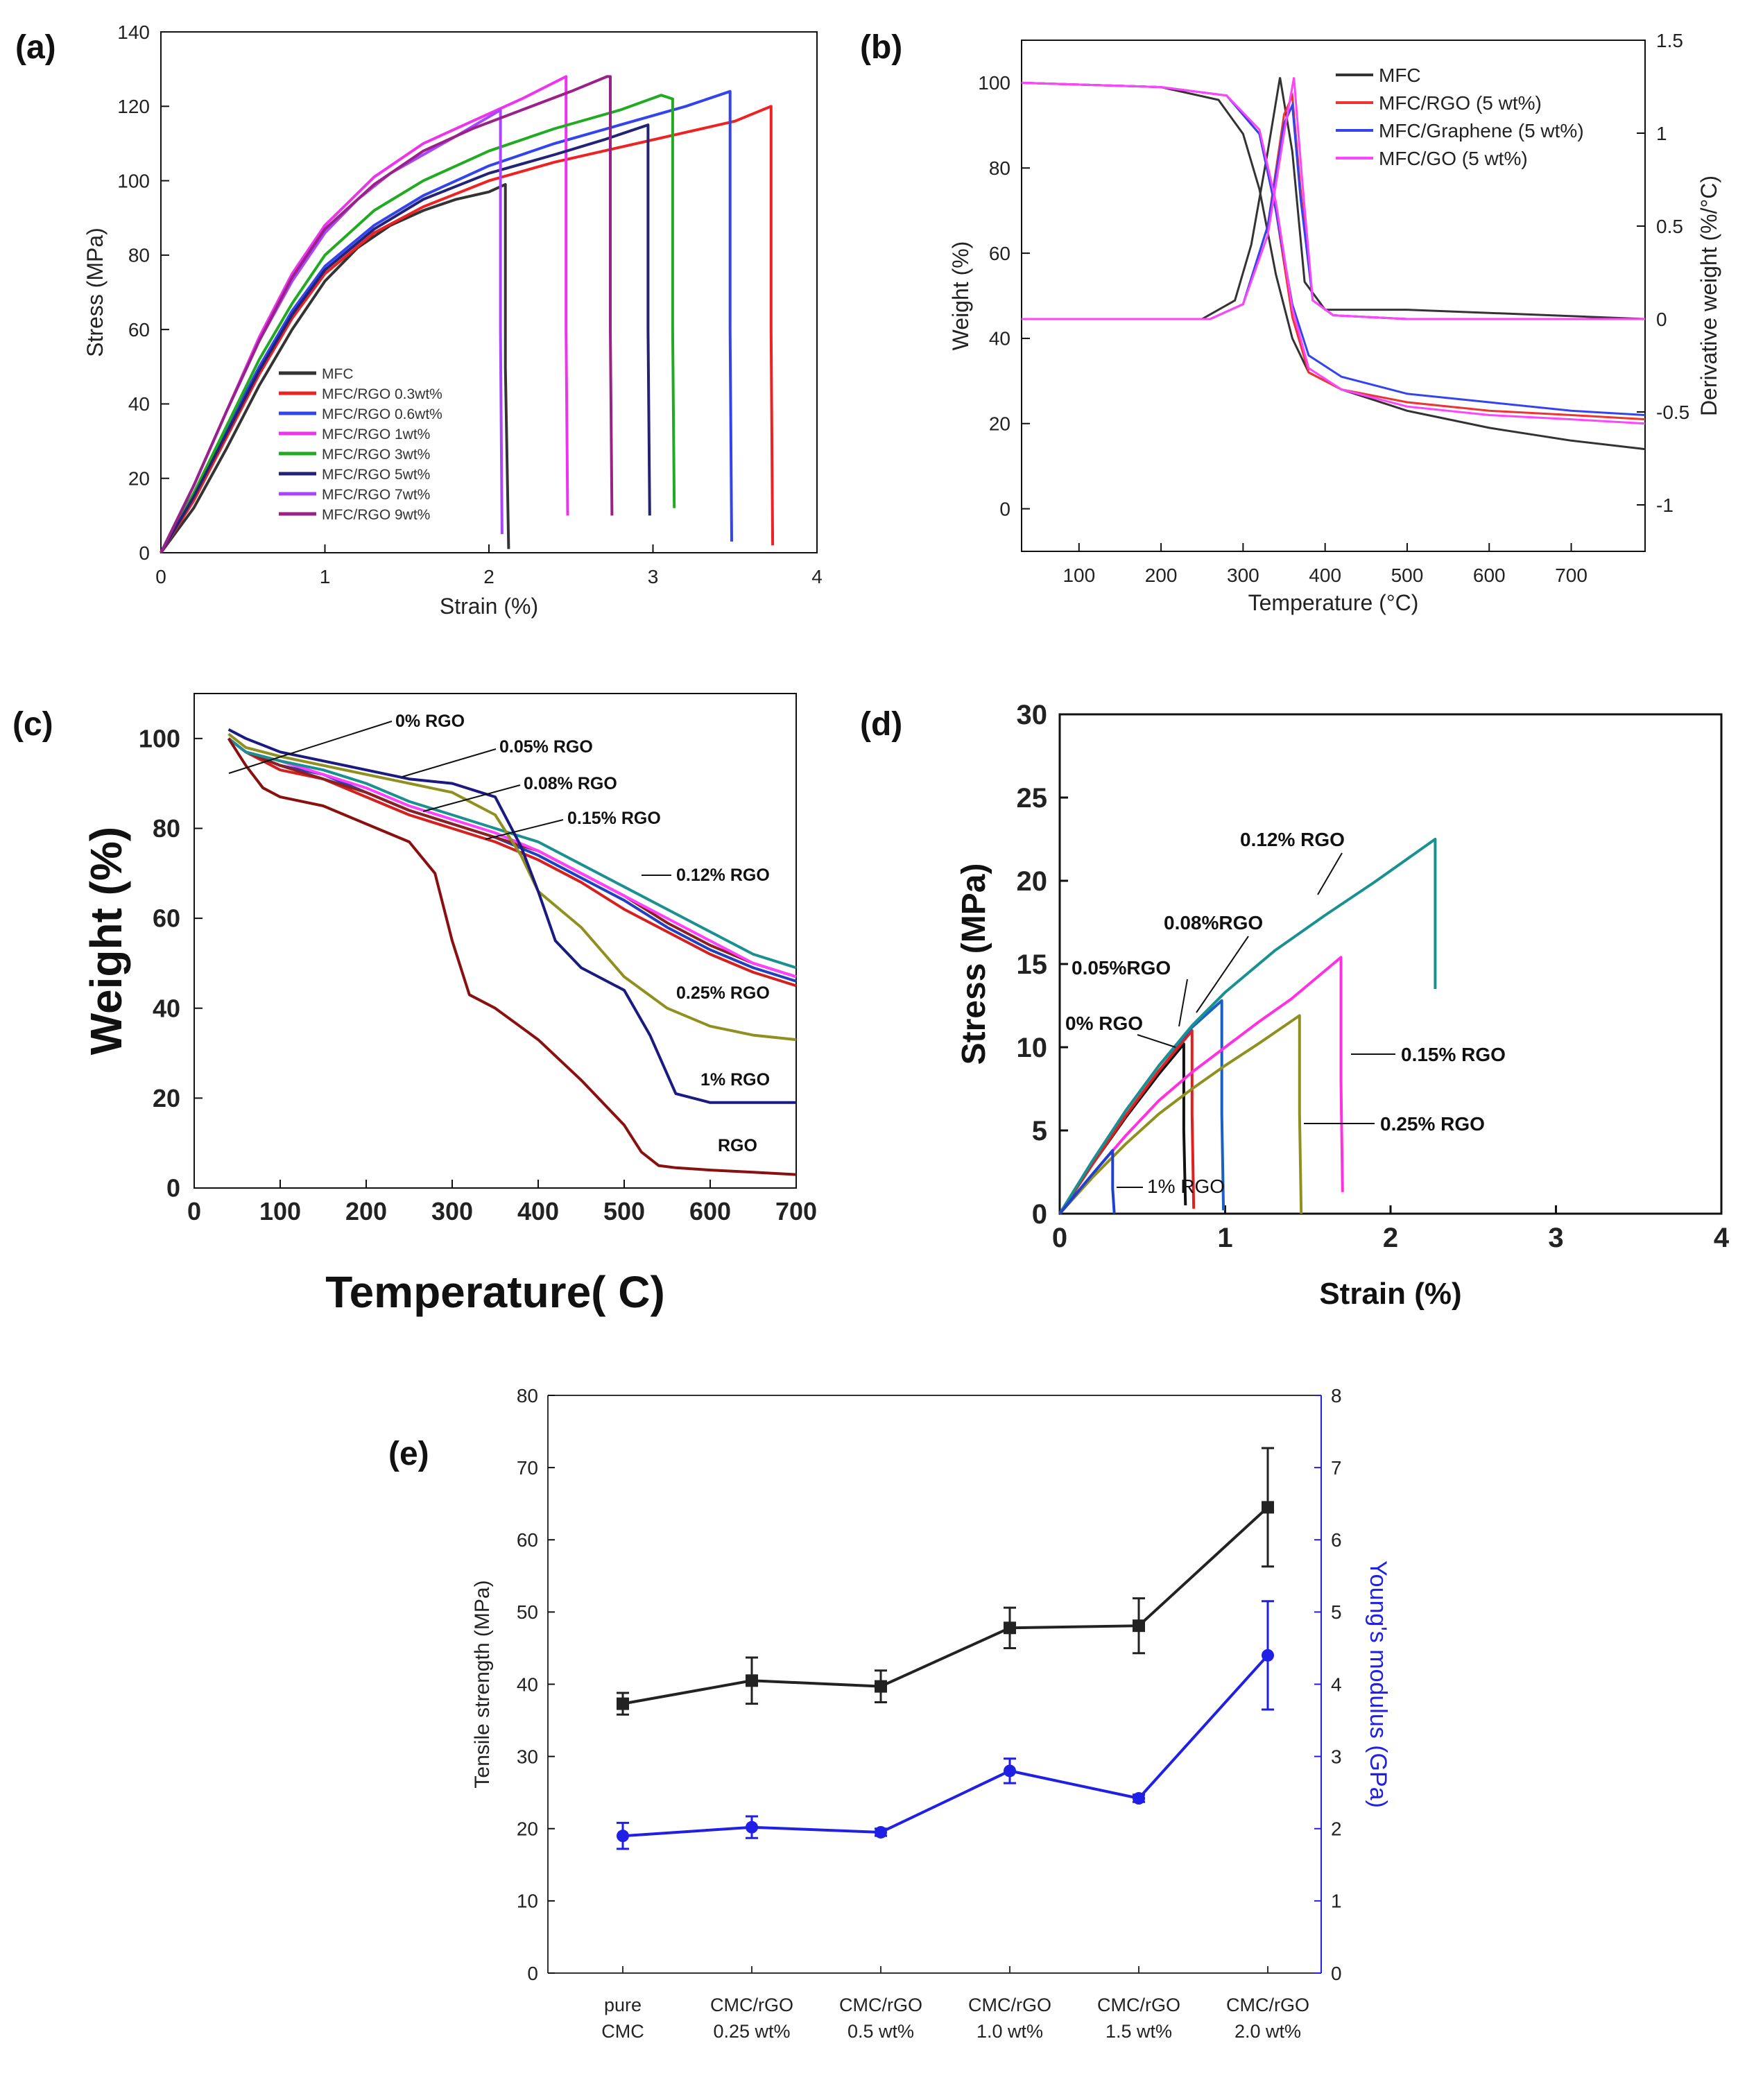  Describe the element at coordinates (35, 47) in the screenshot. I see `panel-label: (a)` at that location.